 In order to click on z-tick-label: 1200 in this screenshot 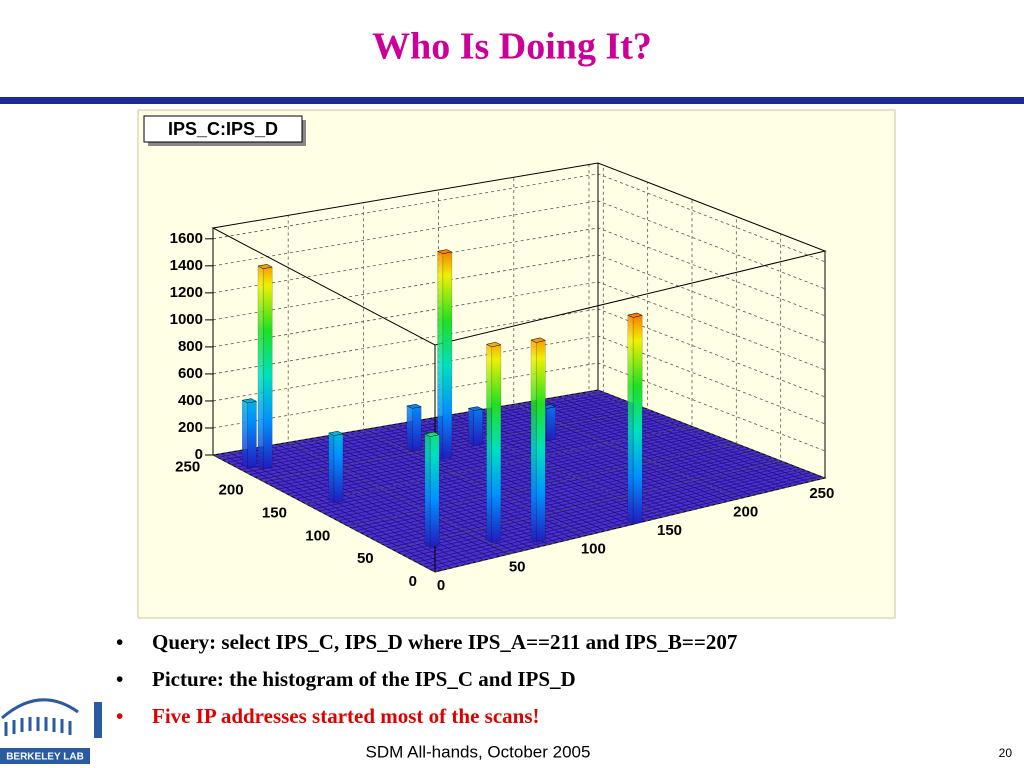, I will do `click(186, 292)`.